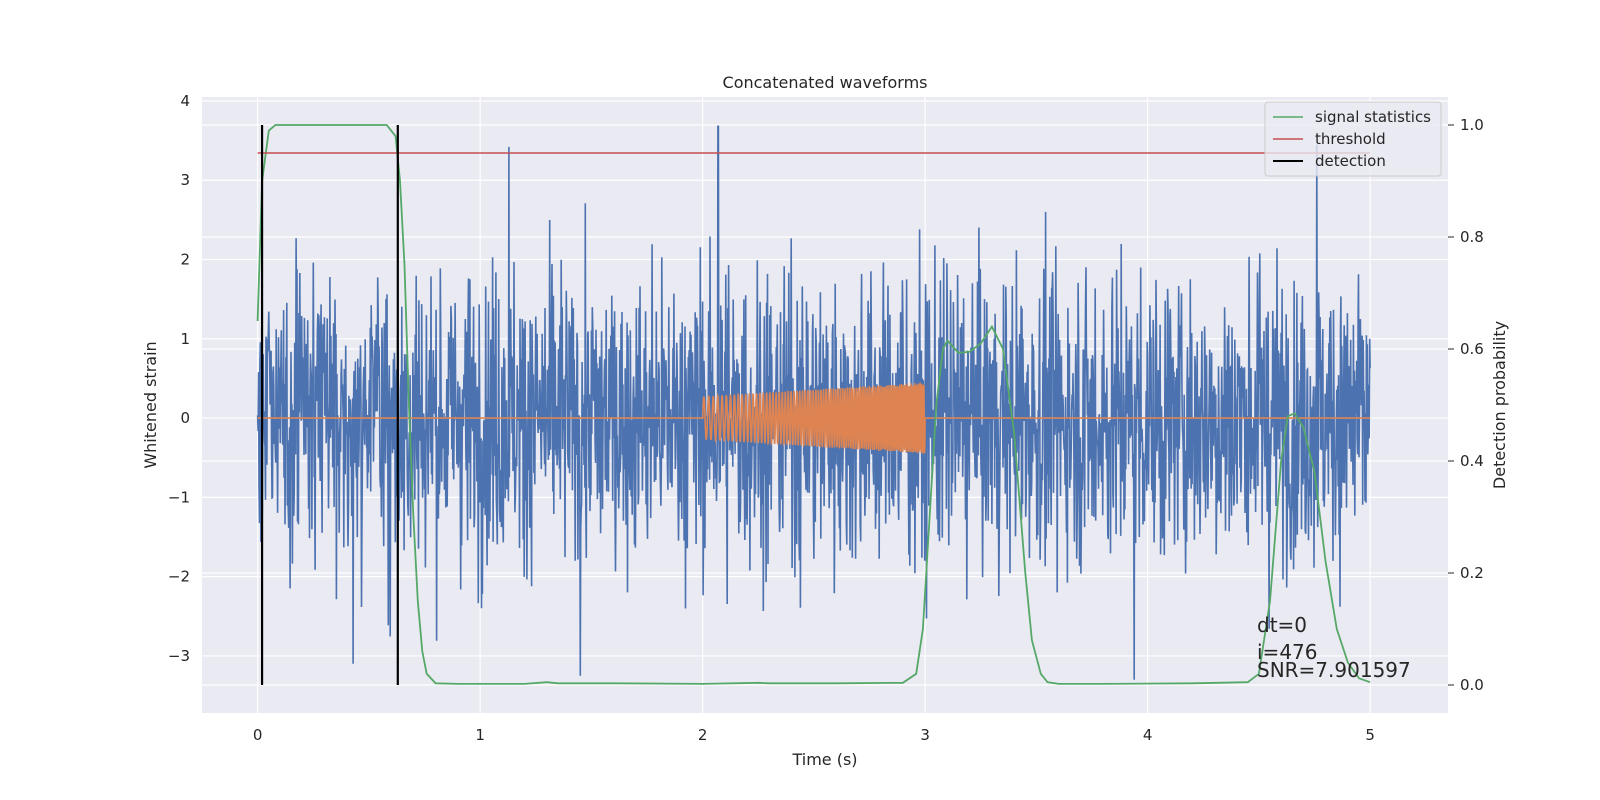 The width and height of the screenshot is (1600, 800). What do you see at coordinates (185, 101) in the screenshot?
I see `y-tick-label: 4` at bounding box center [185, 101].